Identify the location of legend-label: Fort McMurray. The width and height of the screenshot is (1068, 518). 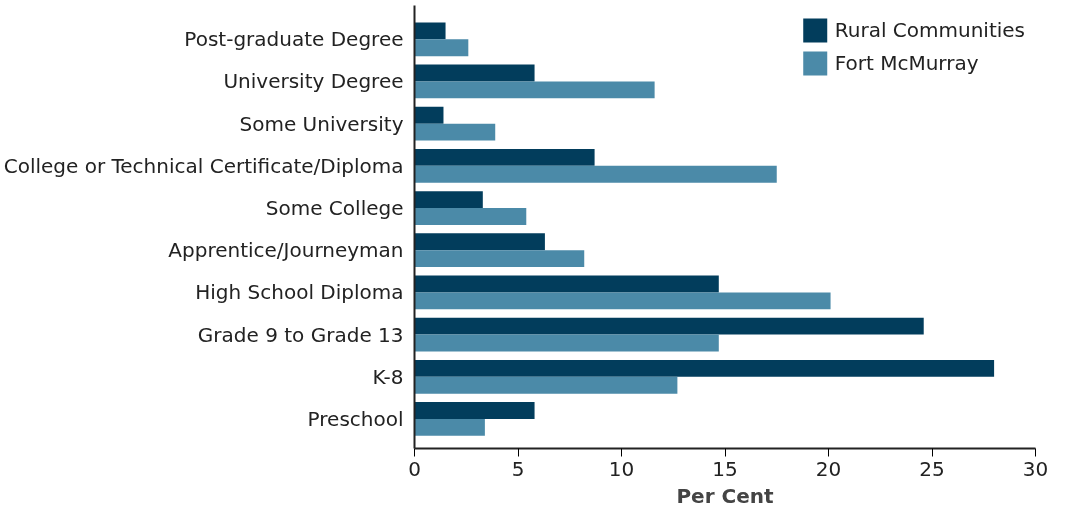
(906, 63).